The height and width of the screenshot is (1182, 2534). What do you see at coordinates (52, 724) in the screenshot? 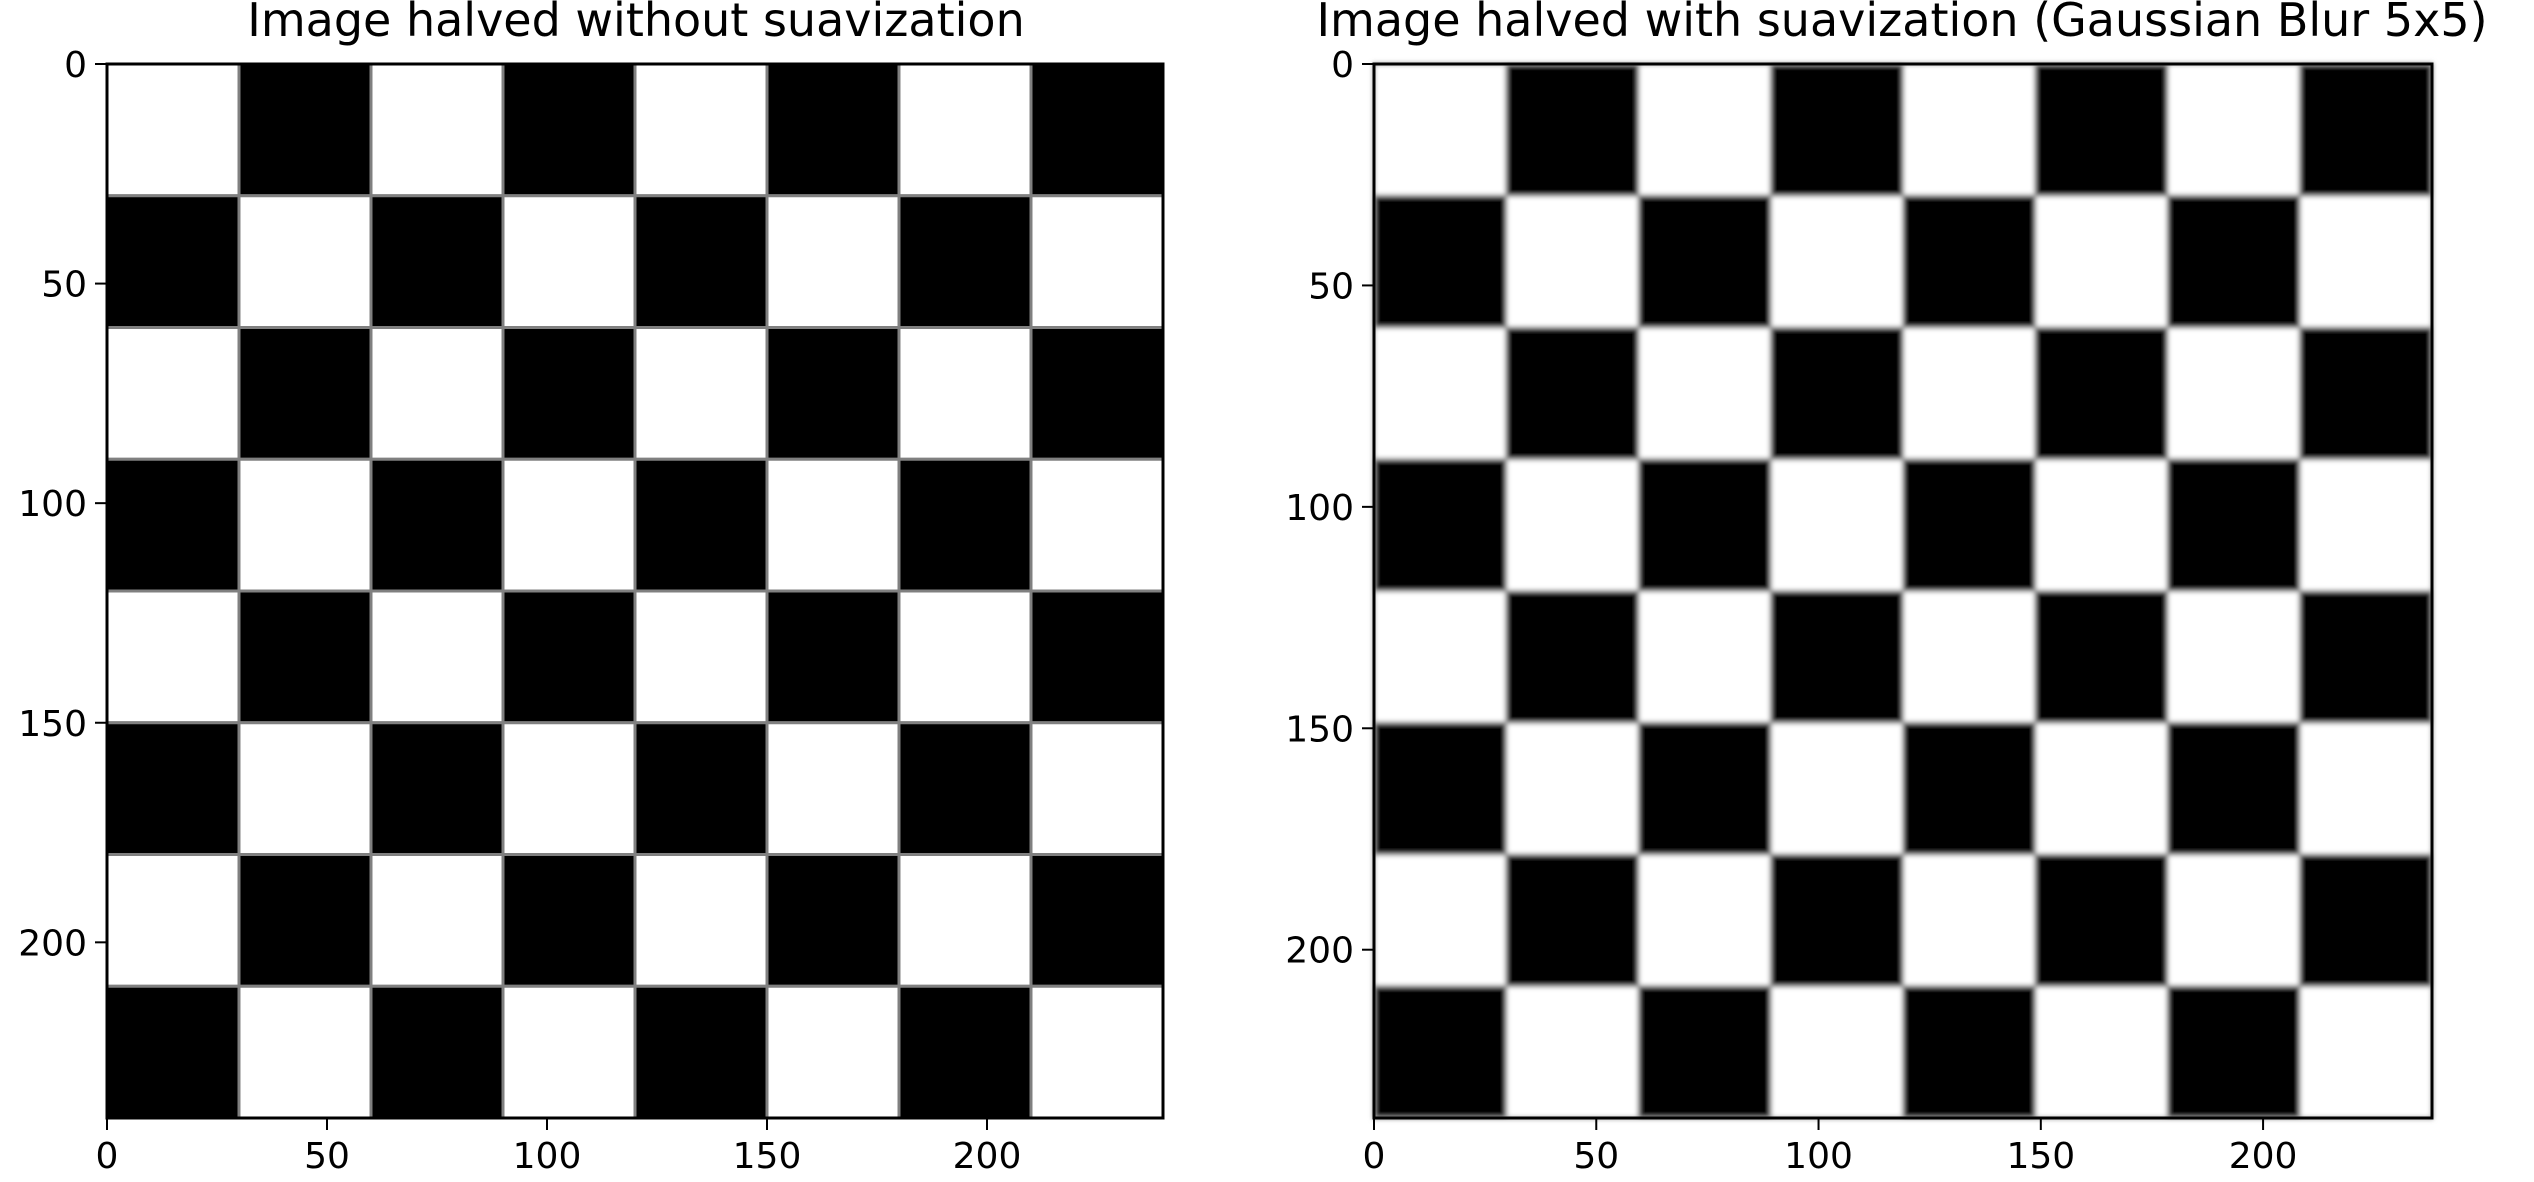
I see `y-tick-label: 150` at bounding box center [52, 724].